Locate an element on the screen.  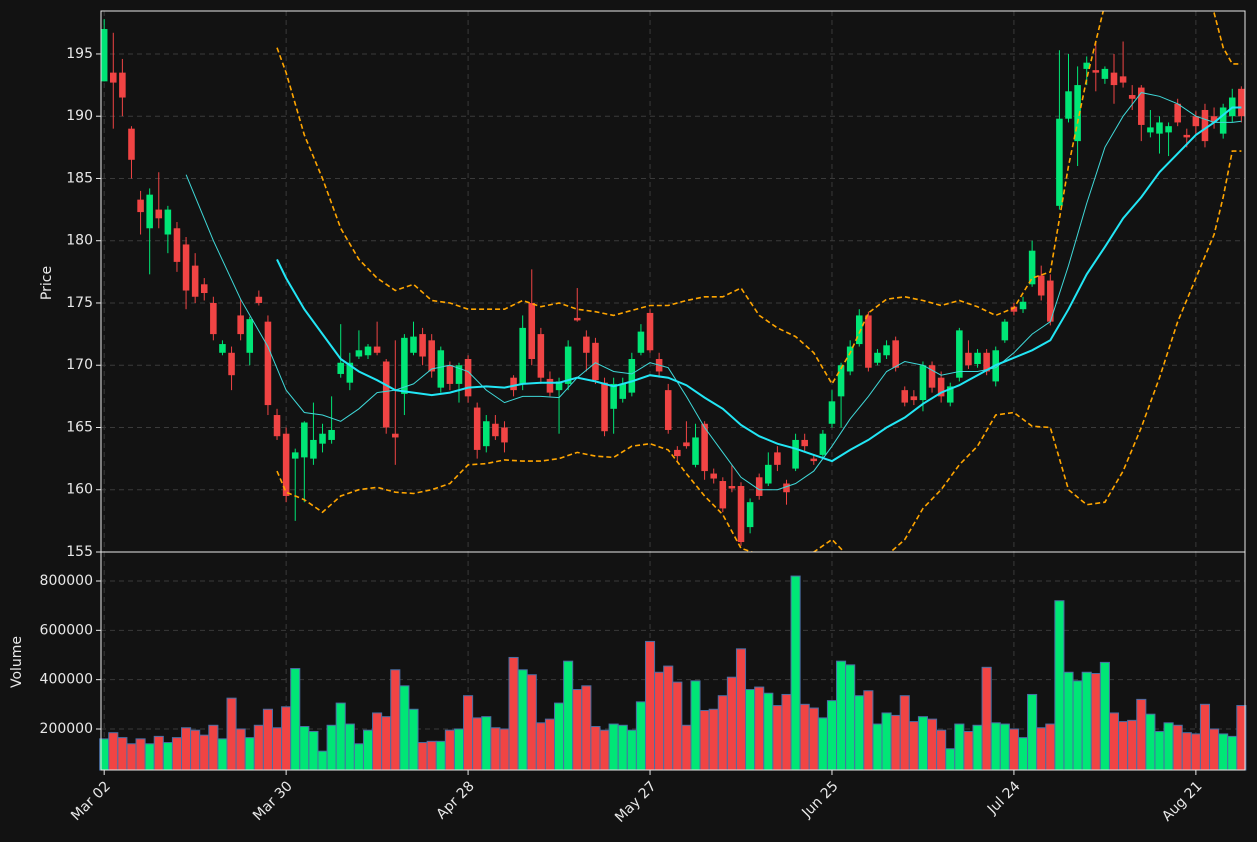
y-tick-label: 800000 is located at coordinates (66, 581).